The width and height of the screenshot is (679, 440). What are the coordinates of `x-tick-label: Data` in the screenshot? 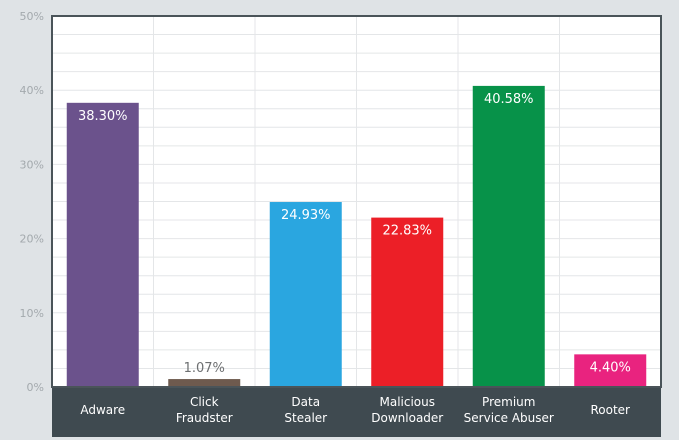 It's located at (305, 402).